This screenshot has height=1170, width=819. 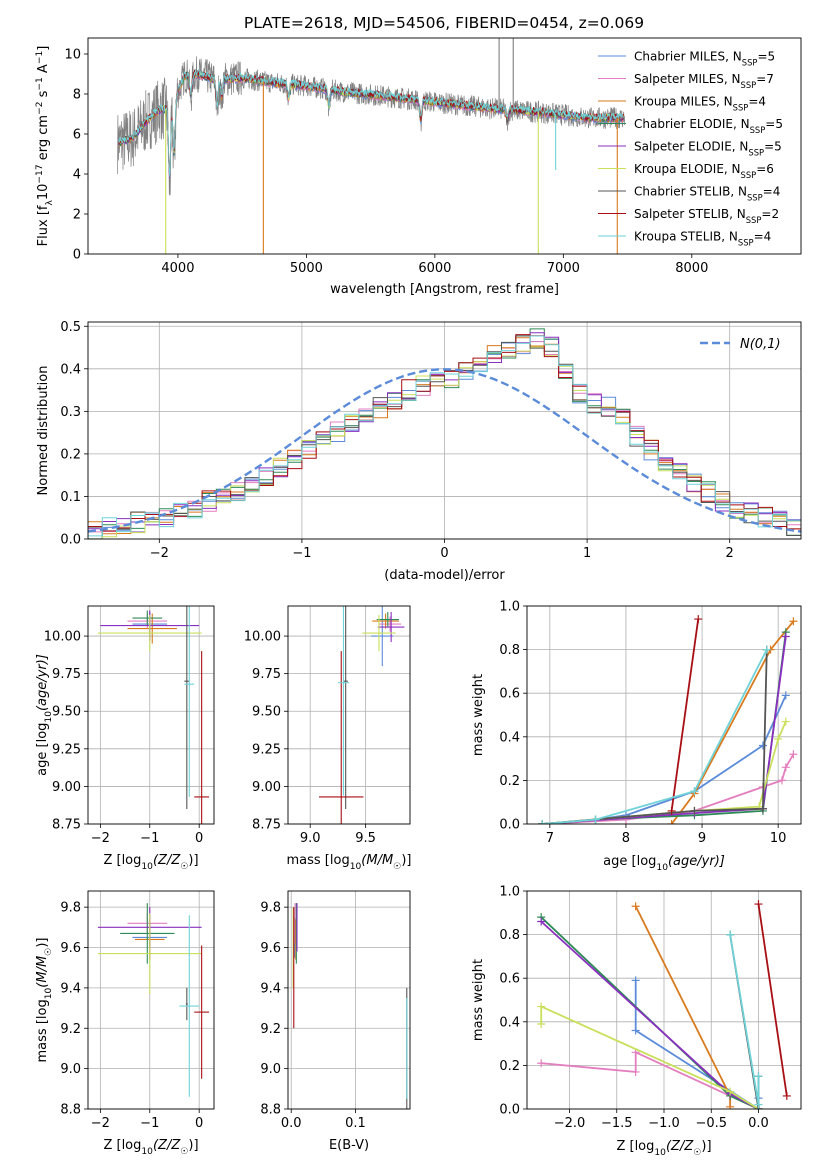 I want to click on legend-label-kroupa-stelib: Kroupa STELIB, NSSP=4, so click(x=702, y=239).